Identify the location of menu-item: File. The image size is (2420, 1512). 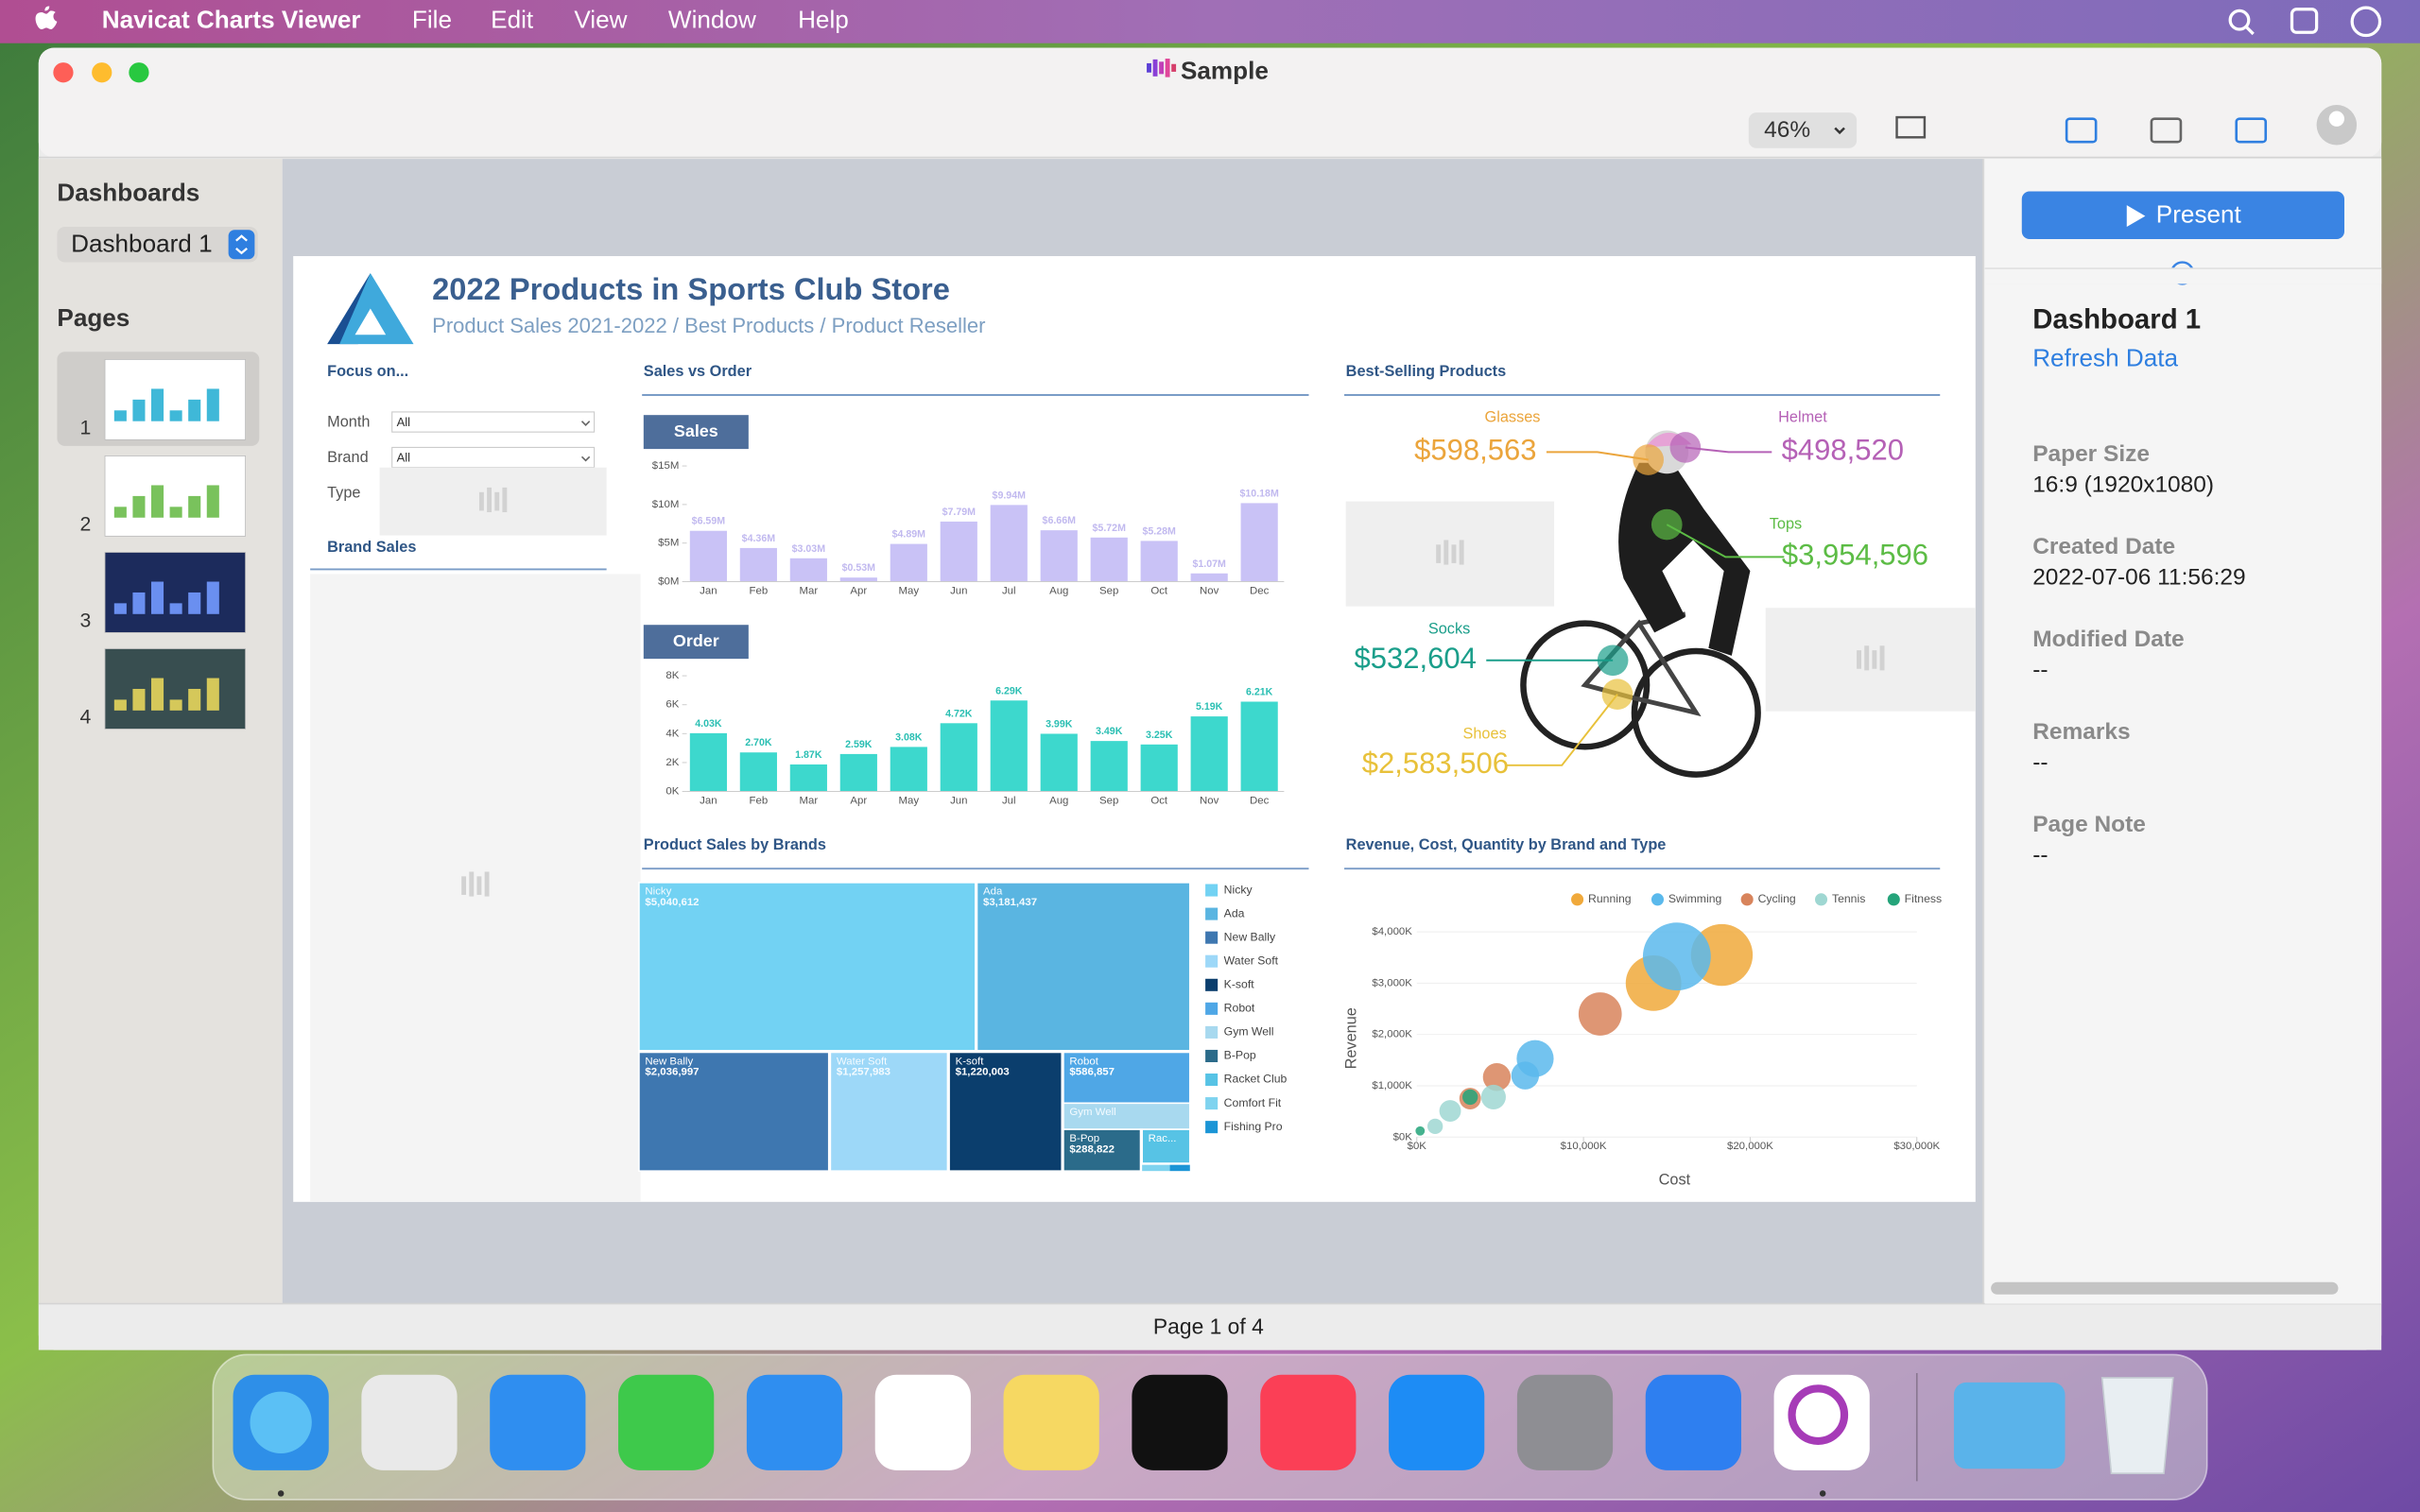
(432, 20).